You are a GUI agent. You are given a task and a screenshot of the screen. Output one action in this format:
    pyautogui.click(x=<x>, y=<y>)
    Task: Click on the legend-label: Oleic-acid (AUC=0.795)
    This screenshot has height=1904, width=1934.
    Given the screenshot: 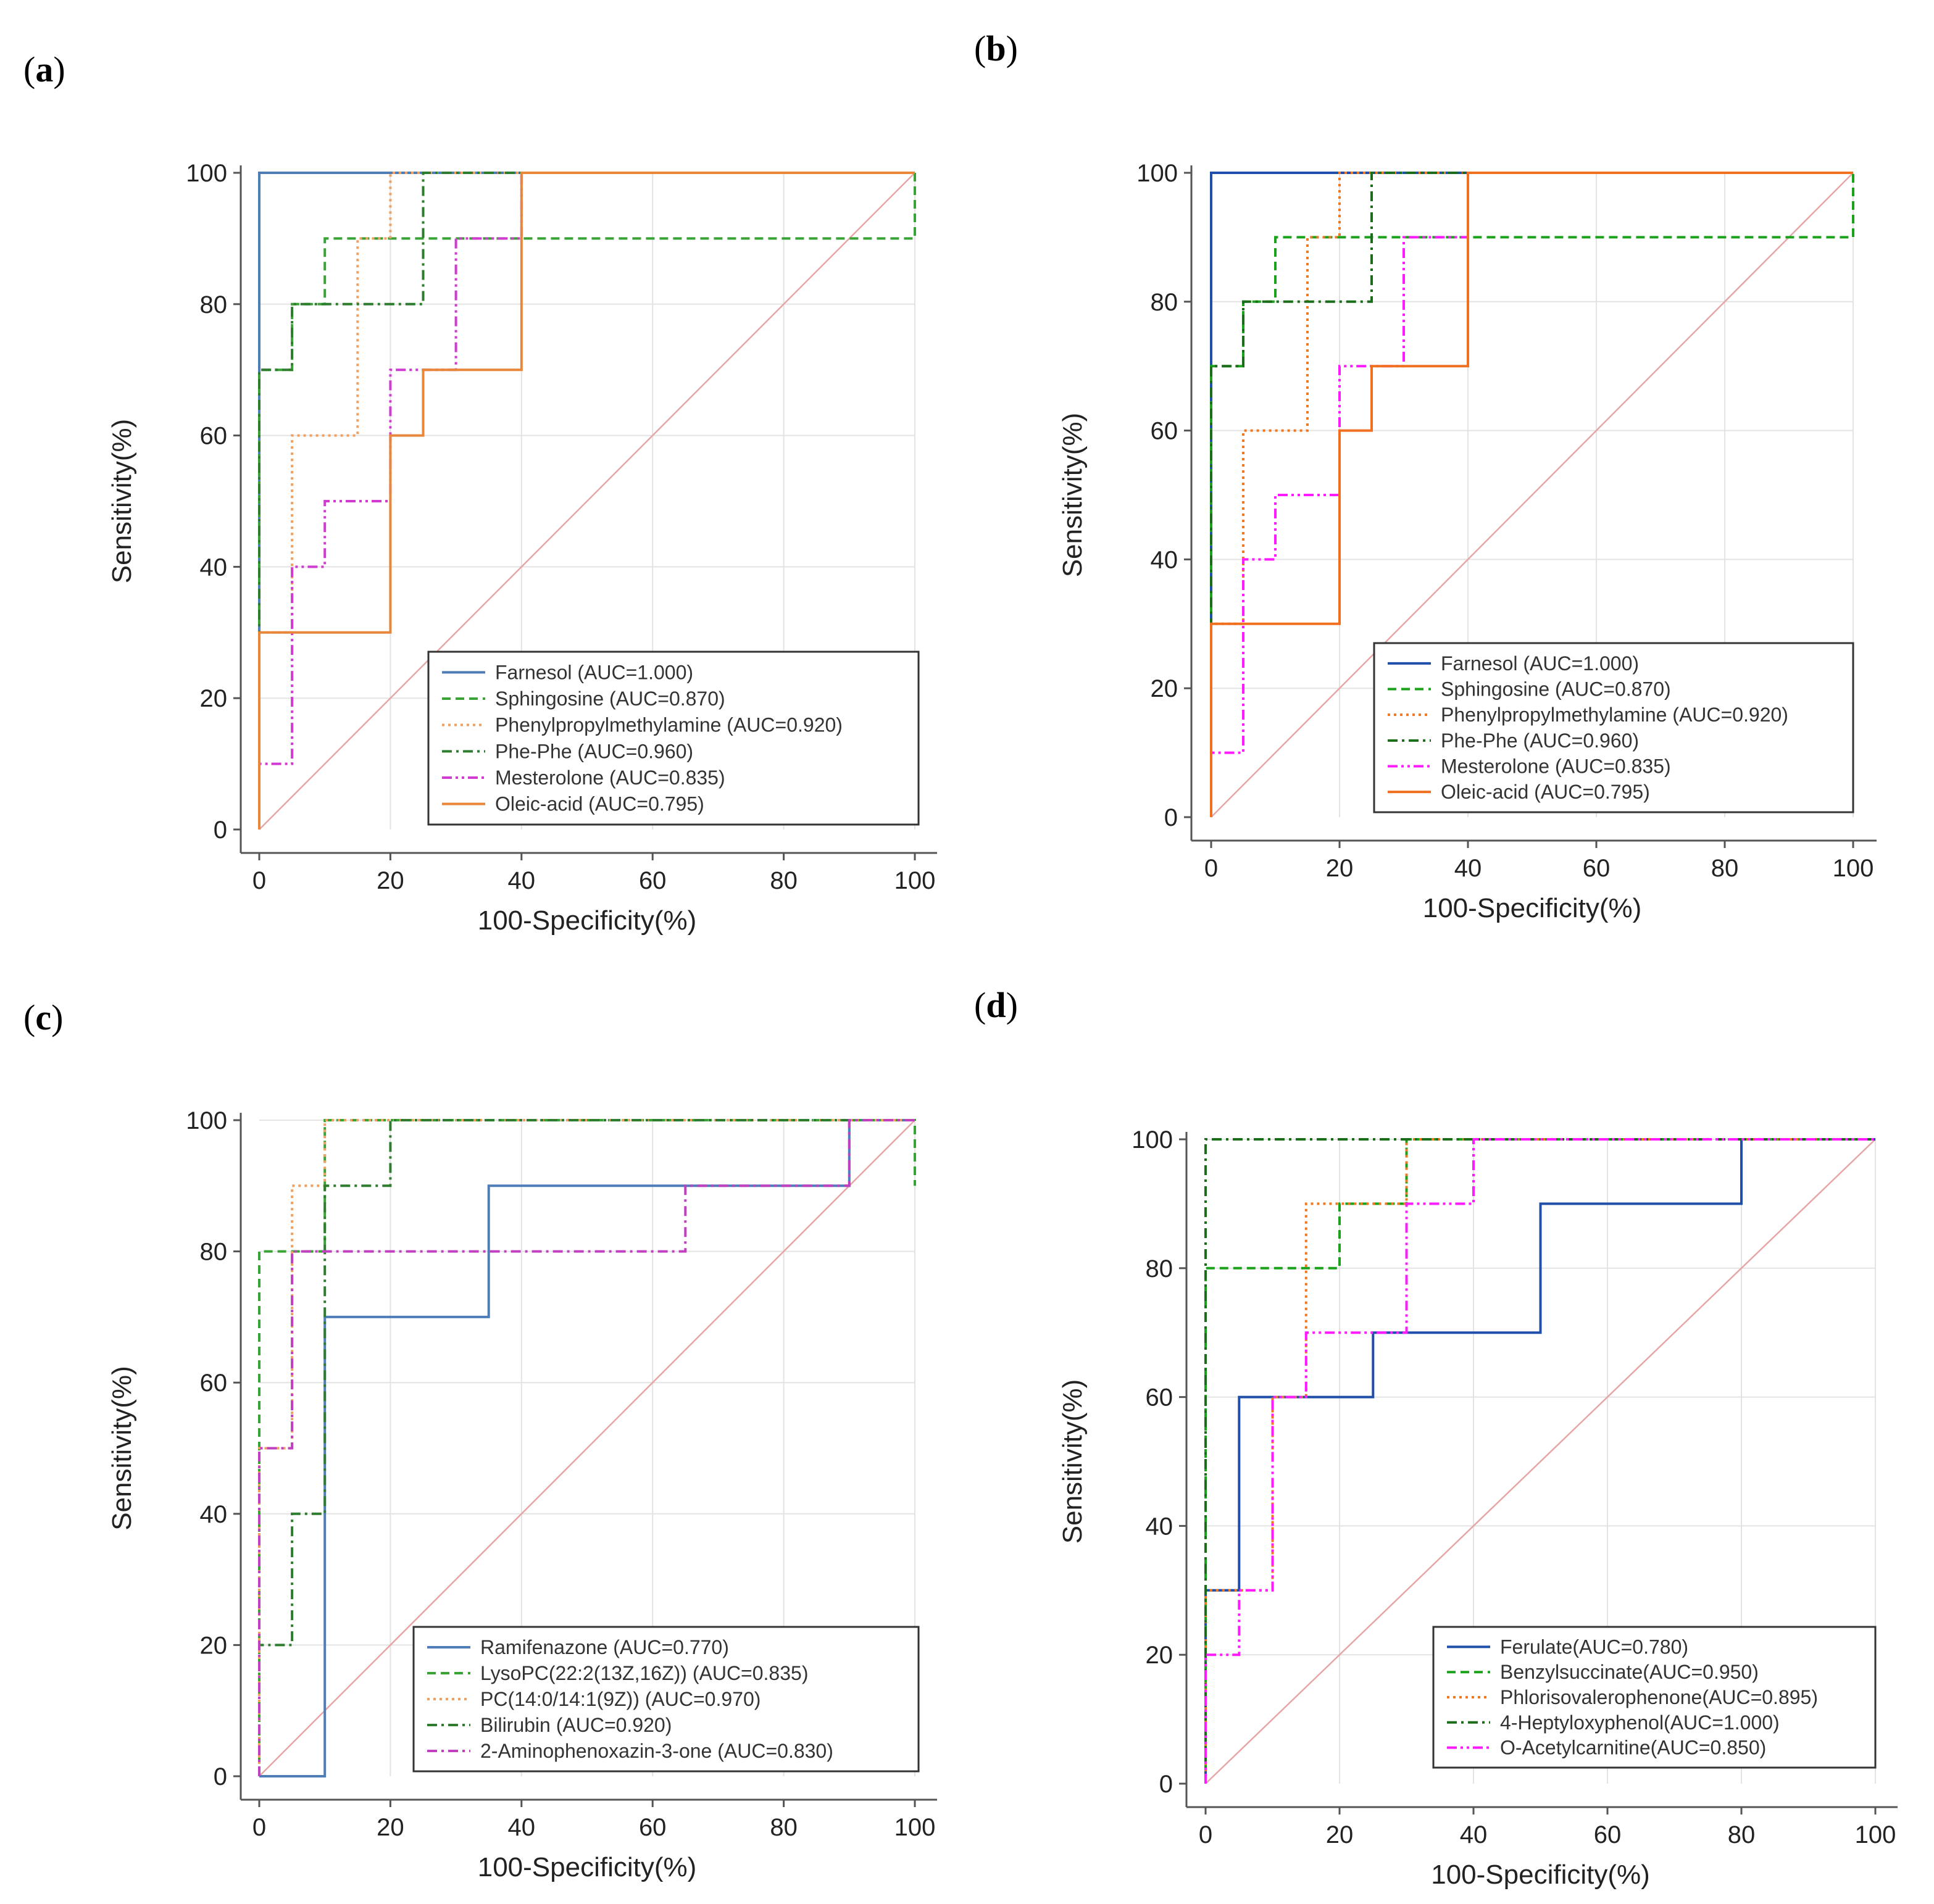 What is the action you would take?
    pyautogui.click(x=1545, y=792)
    